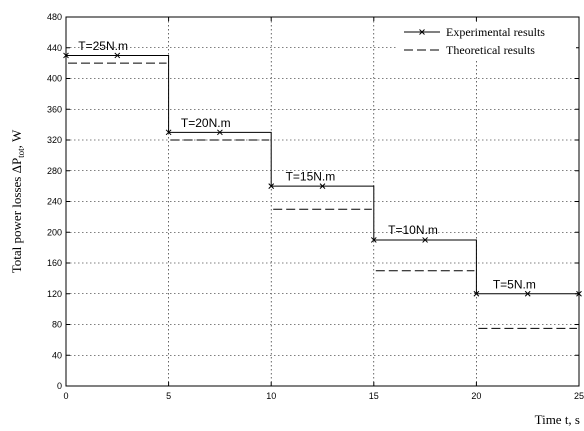 This screenshot has height=431, width=584. Describe the element at coordinates (54, 232) in the screenshot. I see `y-tick-label: 200` at that location.